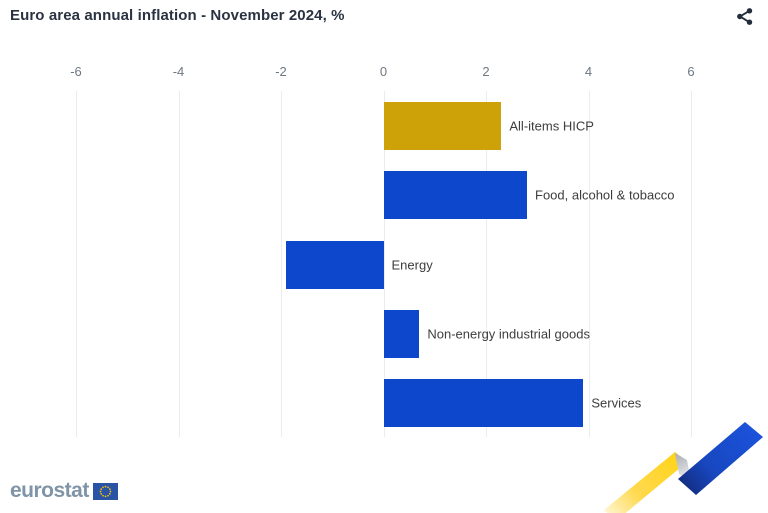  What do you see at coordinates (683, 467) in the screenshot?
I see `eurostat-ribbon-logo` at bounding box center [683, 467].